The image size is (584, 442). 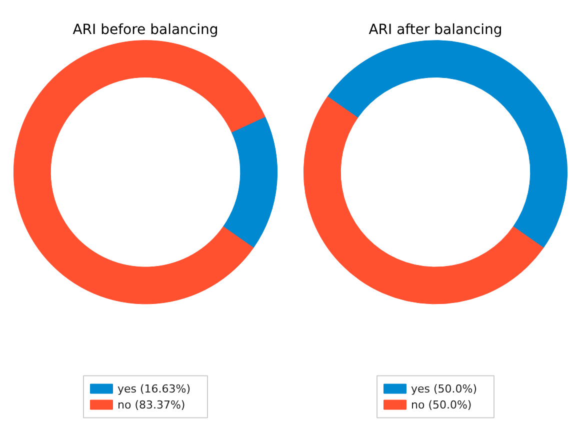 I want to click on legend-label: yes (16.63%), so click(x=154, y=389).